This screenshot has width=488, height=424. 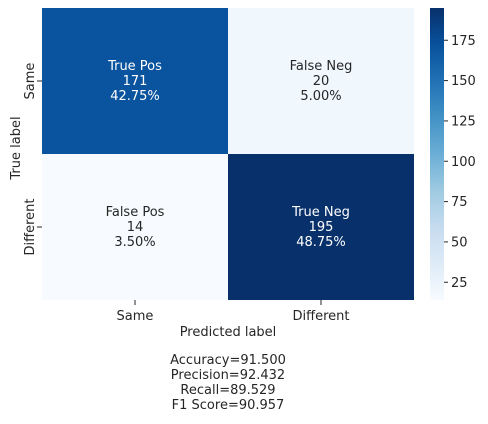 I want to click on x-tick-label: Different, so click(x=321, y=316).